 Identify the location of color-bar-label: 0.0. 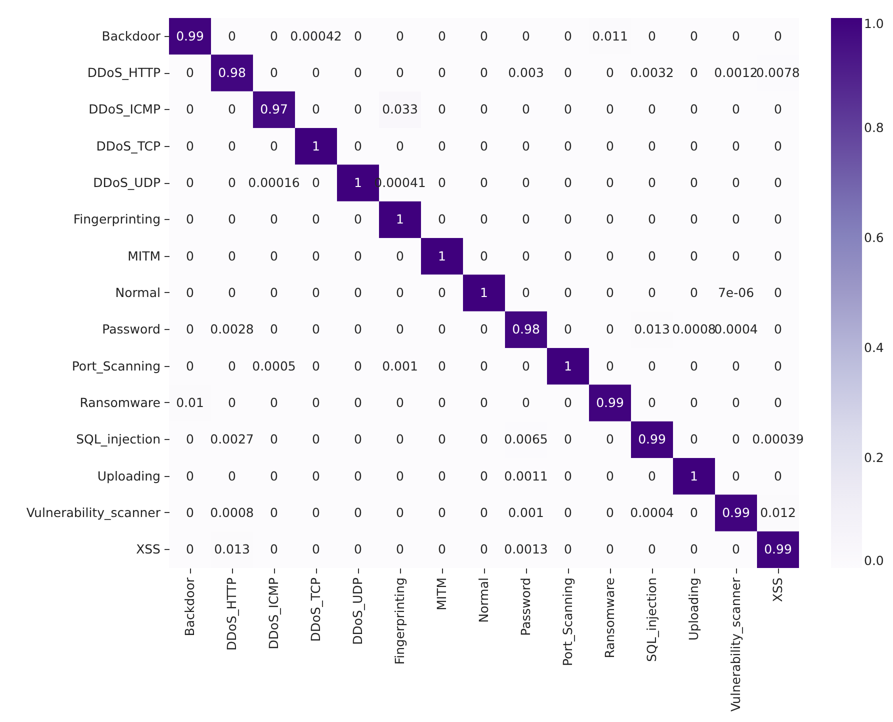
(874, 560).